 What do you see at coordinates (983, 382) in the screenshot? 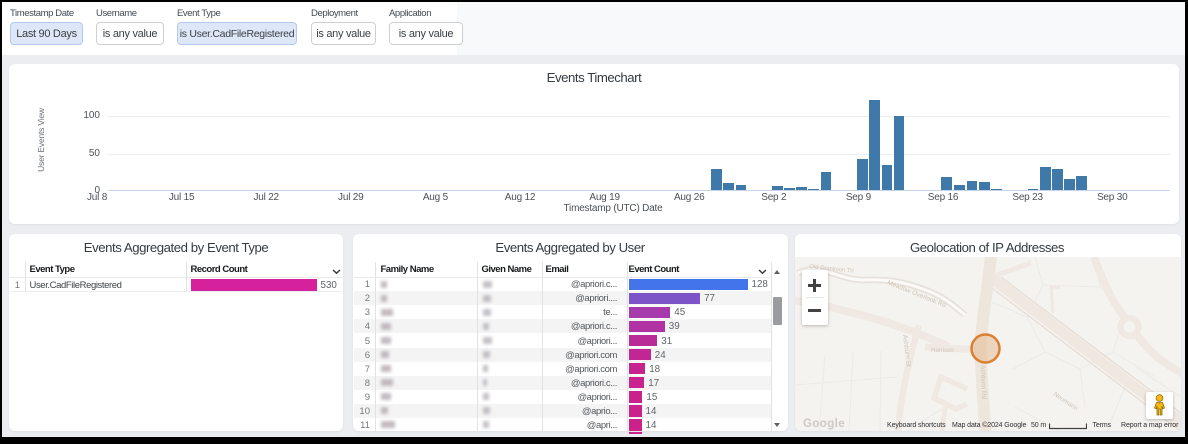
I see `svg-text: Ashburn Rd` at bounding box center [983, 382].